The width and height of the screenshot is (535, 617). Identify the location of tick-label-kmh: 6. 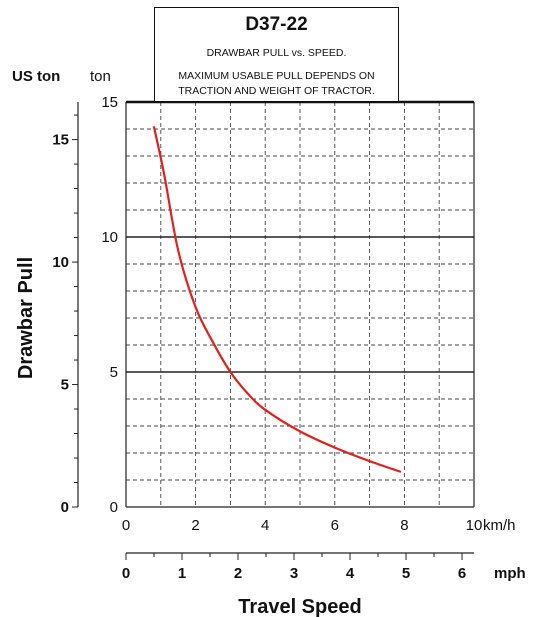
(335, 525).